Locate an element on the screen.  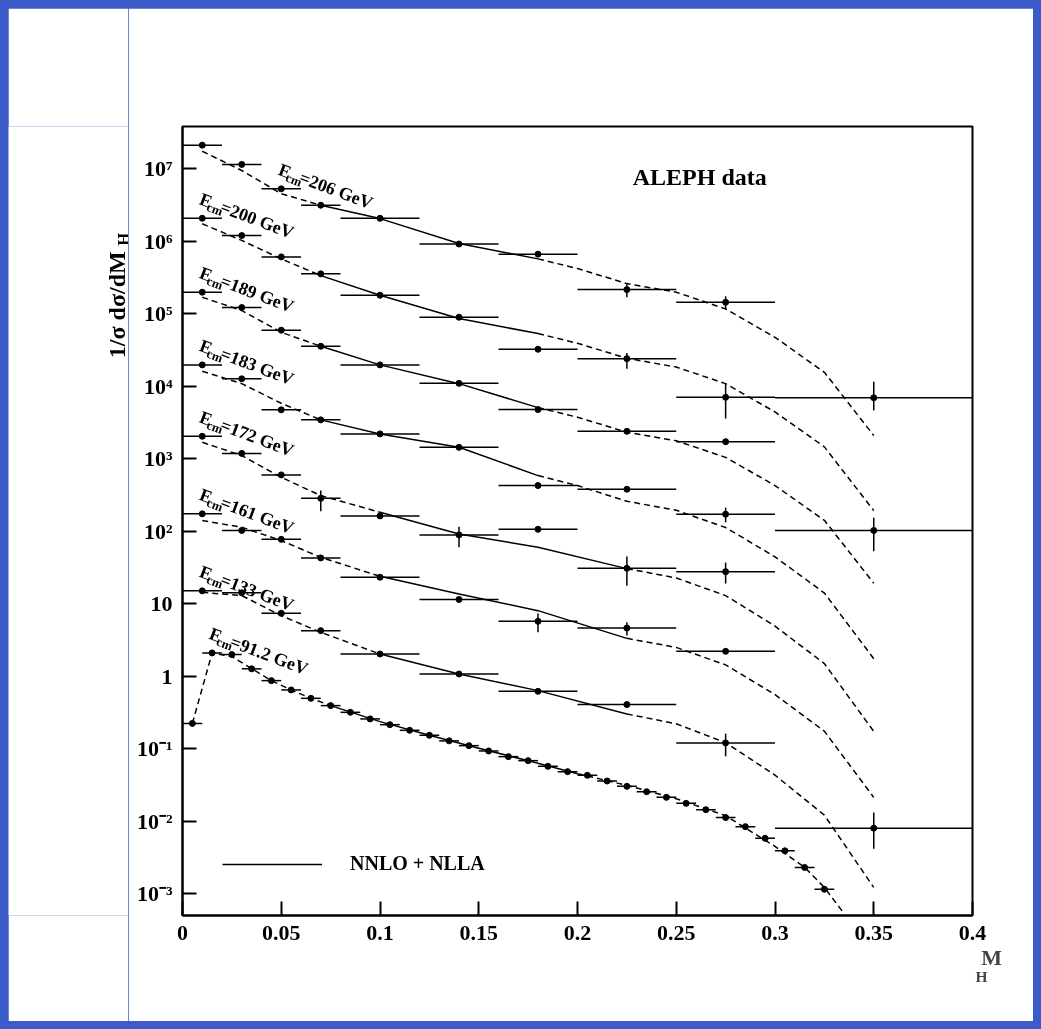
x-tick-label: 0.25 is located at coordinates (676, 932).